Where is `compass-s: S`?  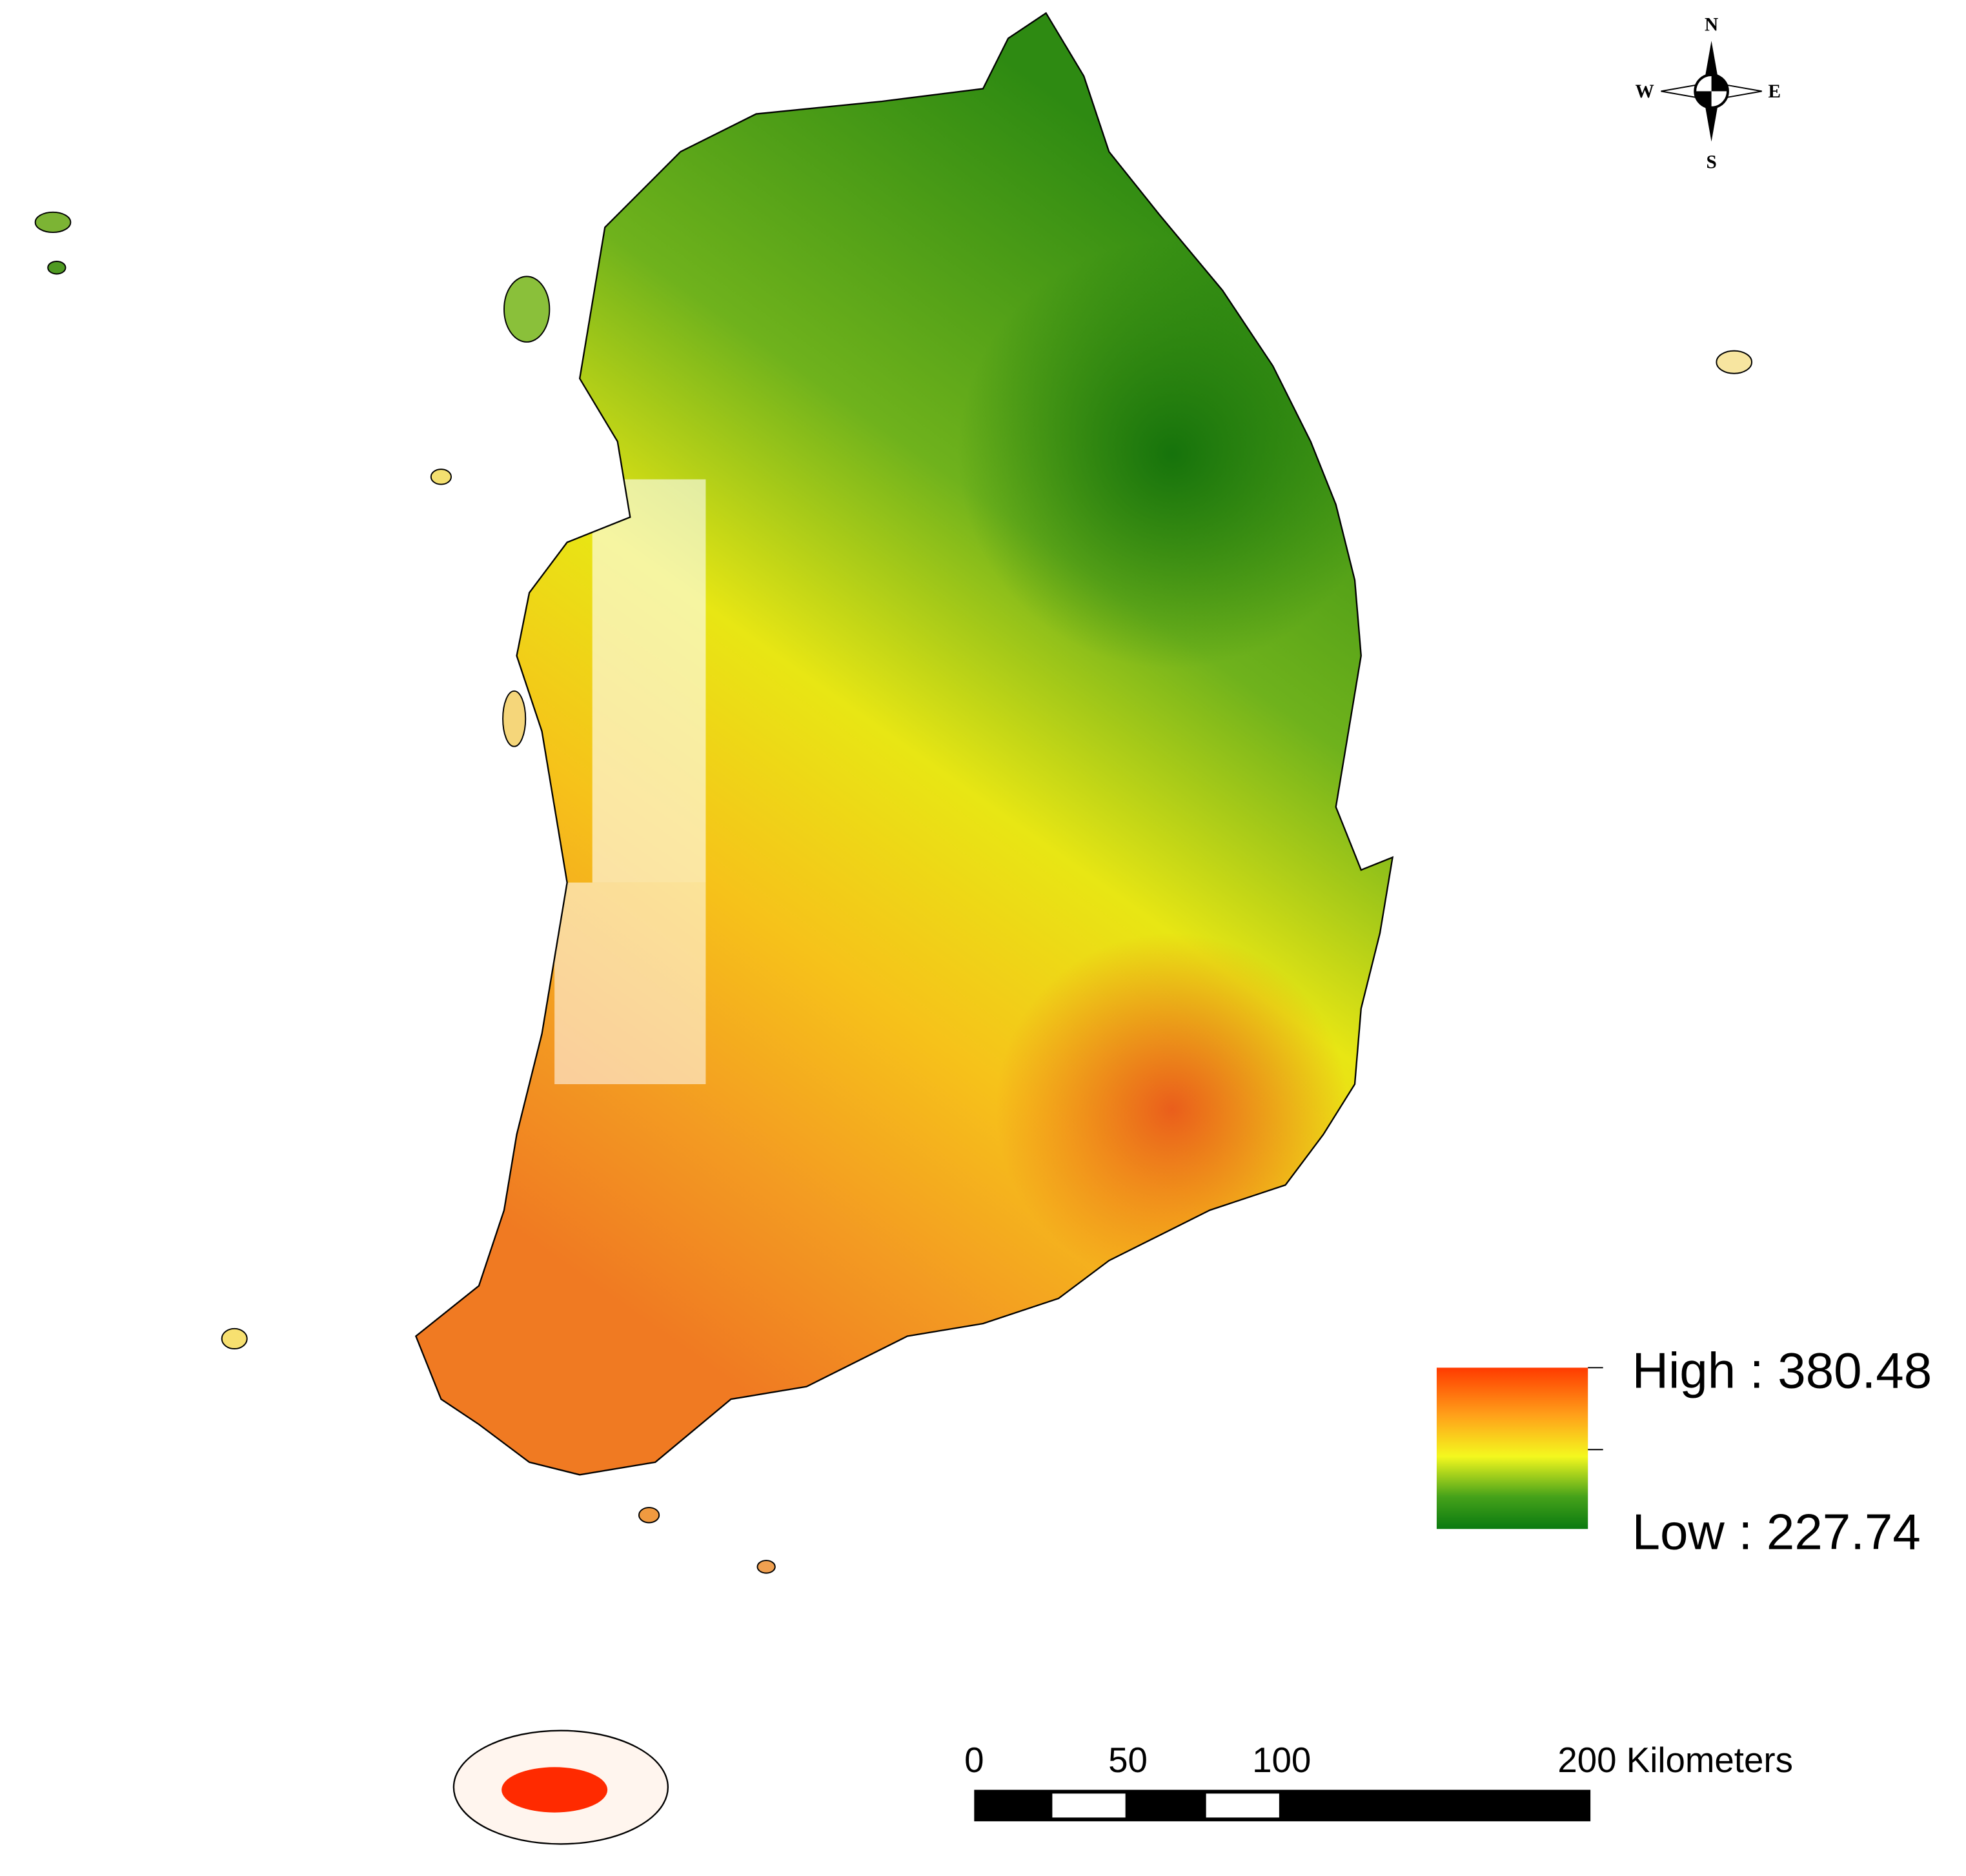 compass-s: S is located at coordinates (1711, 162).